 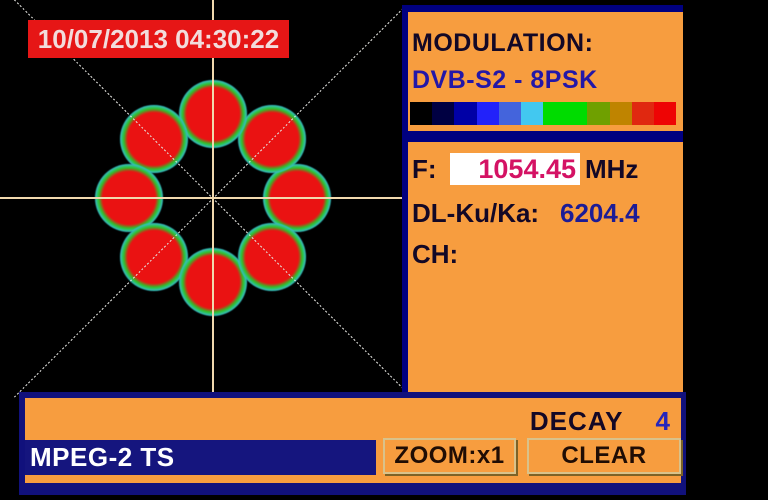 What do you see at coordinates (604, 456) in the screenshot?
I see `clear-button: CLEAR` at bounding box center [604, 456].